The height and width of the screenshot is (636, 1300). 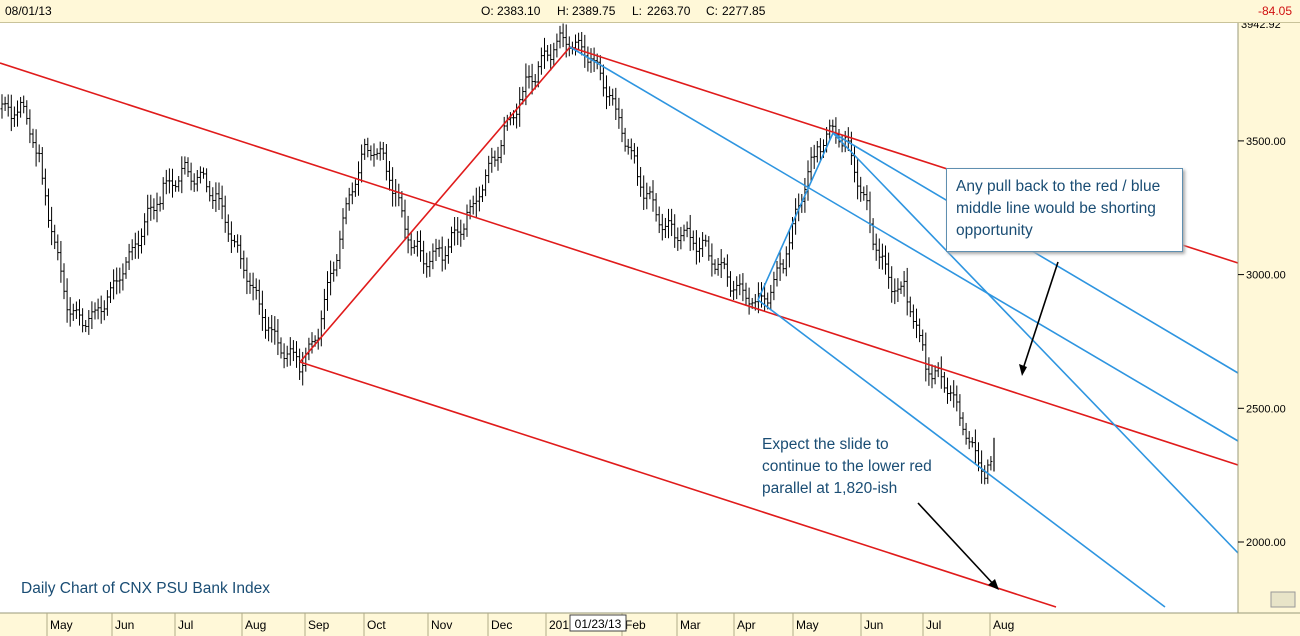 What do you see at coordinates (145, 588) in the screenshot?
I see `chart-title: Daily Chart of CNX PSU Bank Index` at bounding box center [145, 588].